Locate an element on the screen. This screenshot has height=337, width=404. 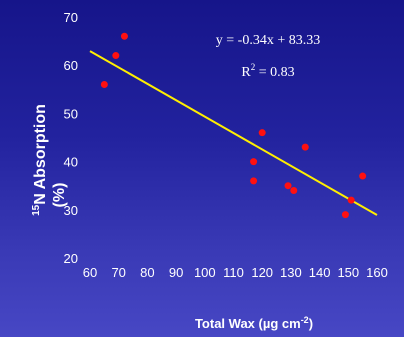
y-axis-label: 15N Absorption is located at coordinates (40, 160).